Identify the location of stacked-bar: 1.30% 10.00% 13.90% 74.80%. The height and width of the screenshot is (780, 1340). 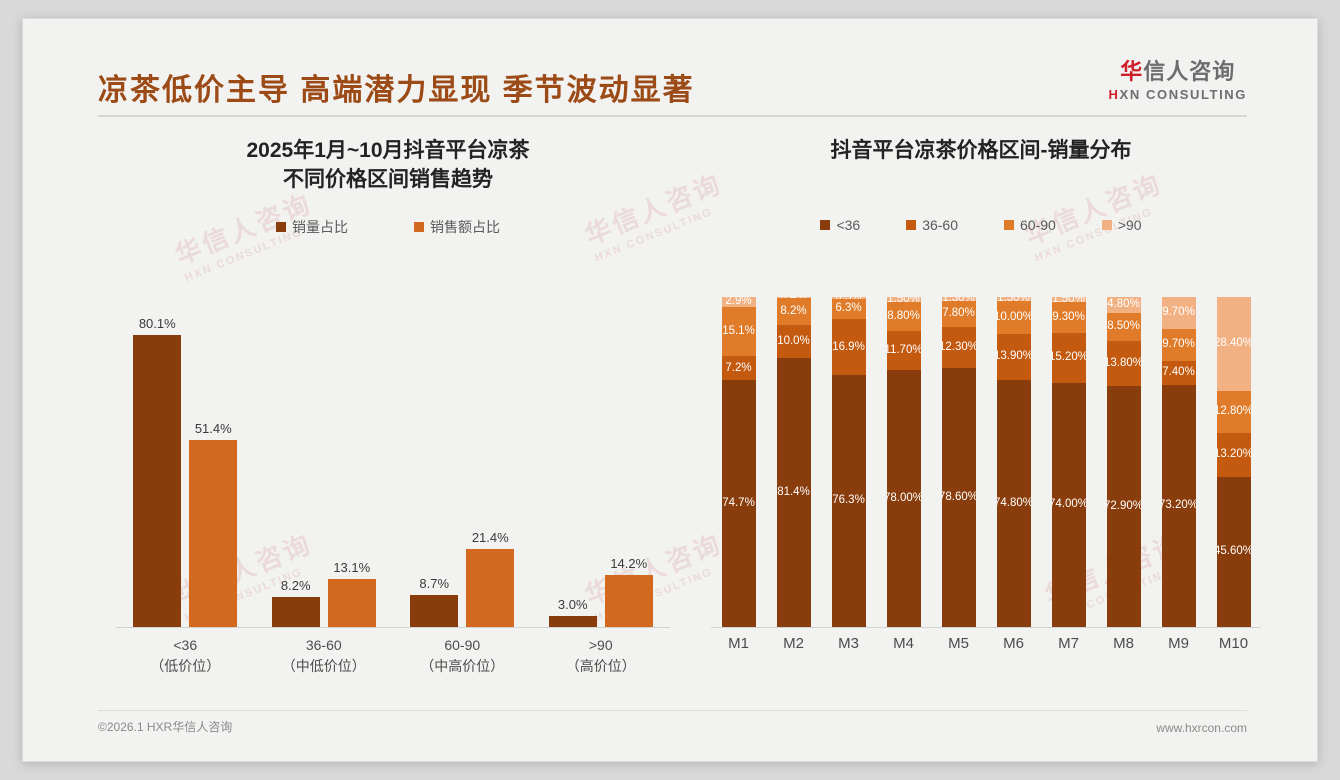
(1013, 462).